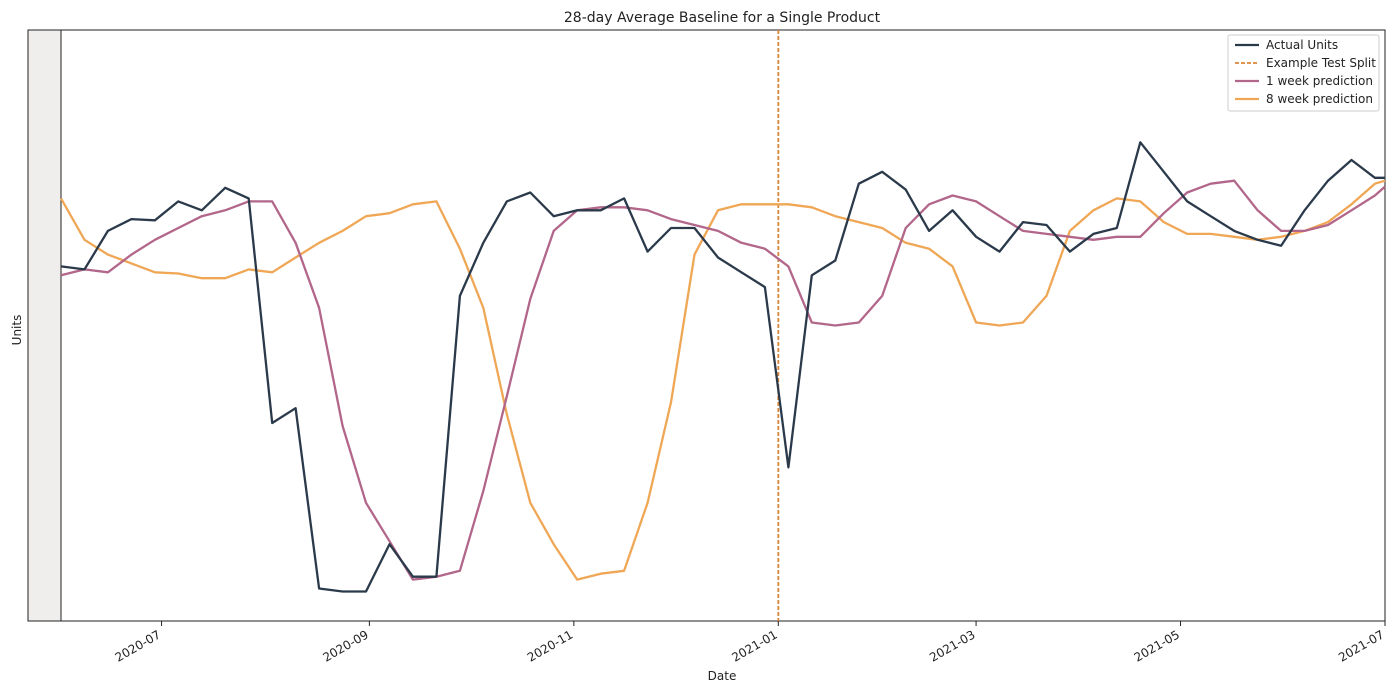  Describe the element at coordinates (1302, 45) in the screenshot. I see `legend-label-actual-units: Actual Units` at that location.